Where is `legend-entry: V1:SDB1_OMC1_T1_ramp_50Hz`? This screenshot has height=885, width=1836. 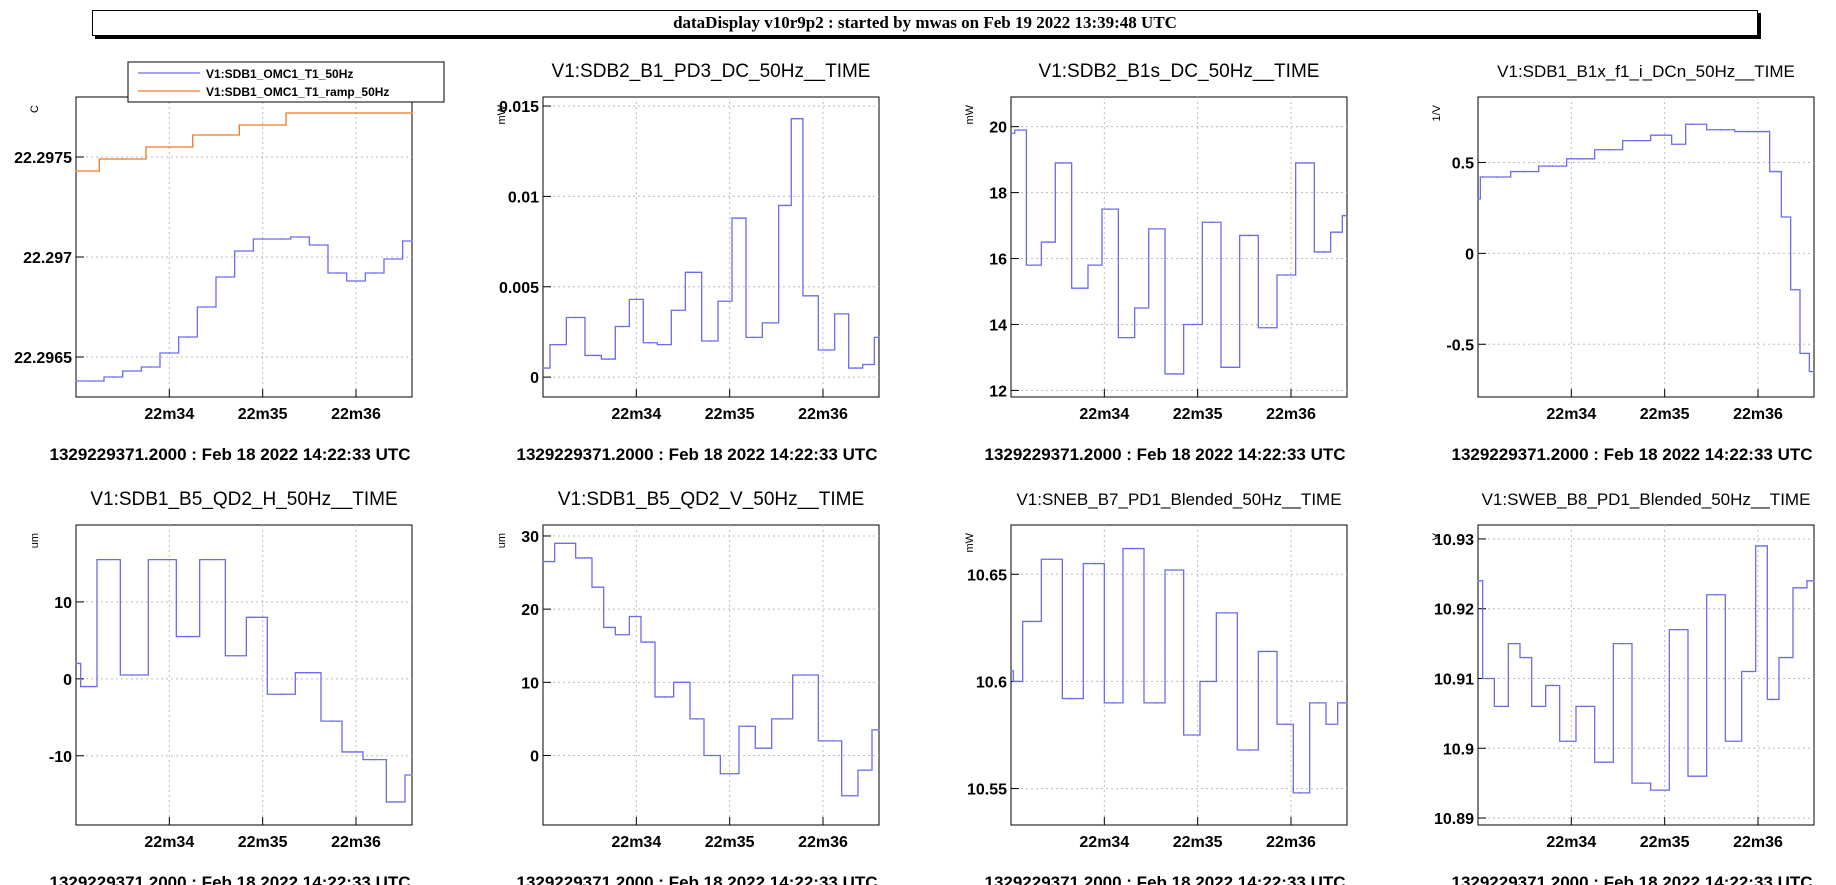 legend-entry: V1:SDB1_OMC1_T1_ramp_50Hz is located at coordinates (297, 92).